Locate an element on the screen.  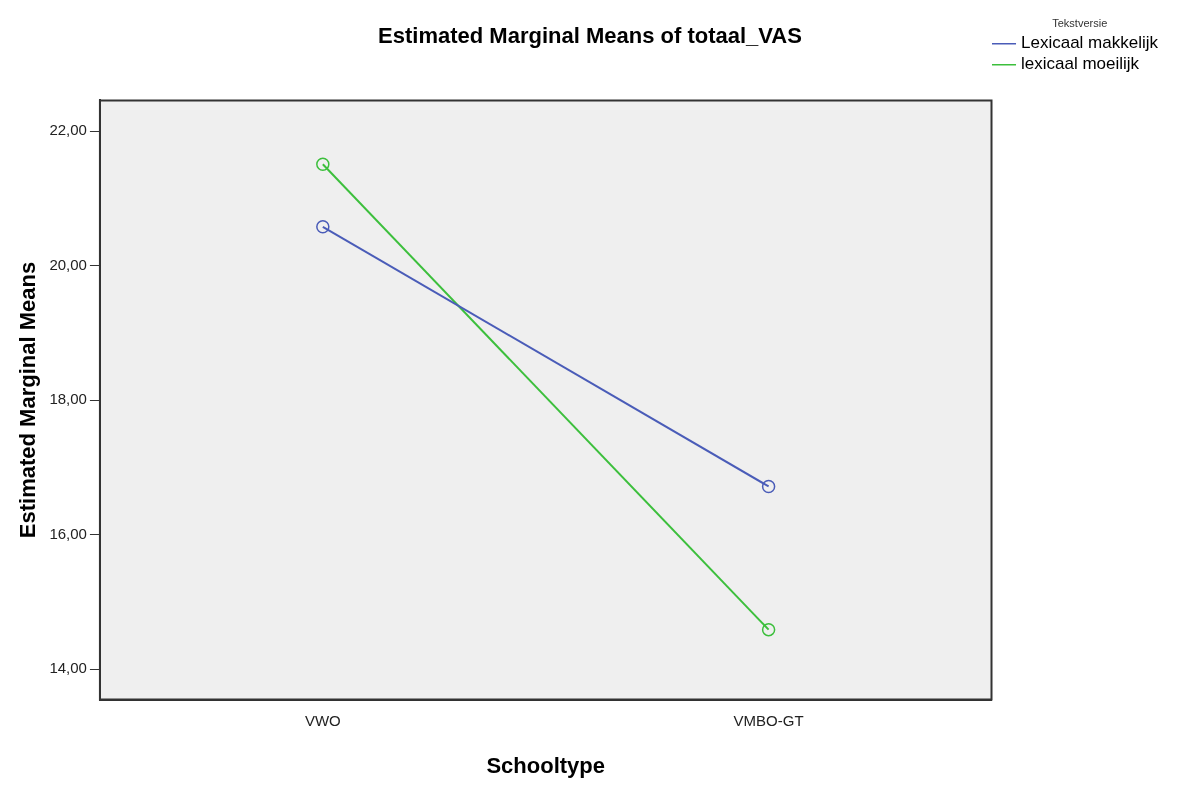
x-axis-title: Schooltype is located at coordinates (546, 765).